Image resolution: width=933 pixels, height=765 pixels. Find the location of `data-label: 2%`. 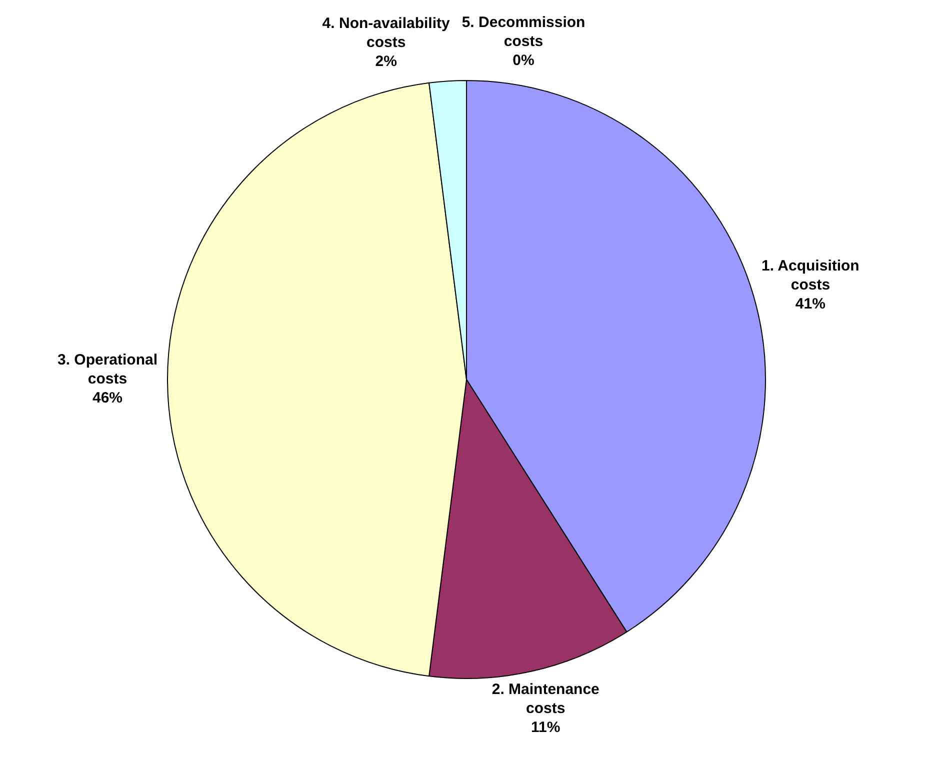

data-label: 2% is located at coordinates (386, 61).